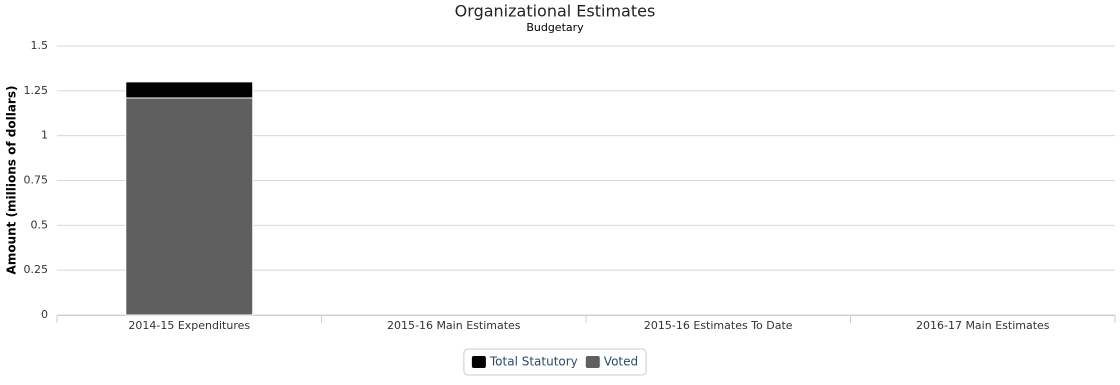 The height and width of the screenshot is (385, 1120). Describe the element at coordinates (555, 27) in the screenshot. I see `chart-subtitle: Budgetary` at that location.